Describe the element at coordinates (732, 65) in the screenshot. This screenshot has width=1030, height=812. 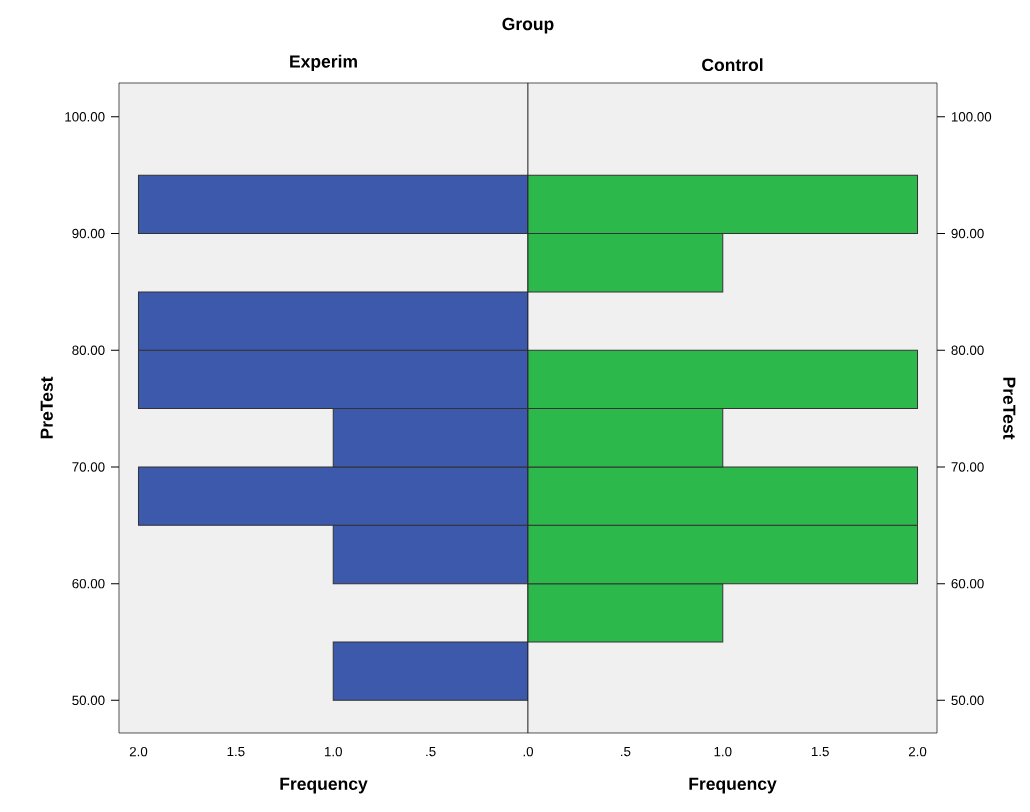
I see `chart-subtitle: Control` at that location.